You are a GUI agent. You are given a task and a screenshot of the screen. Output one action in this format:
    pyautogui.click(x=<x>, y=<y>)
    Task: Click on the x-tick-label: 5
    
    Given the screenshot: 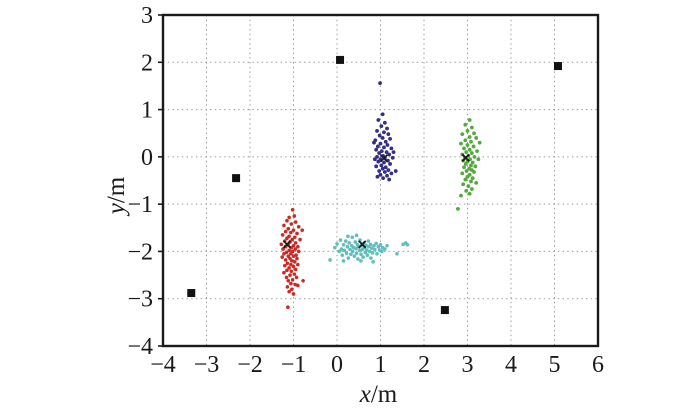 What is the action you would take?
    pyautogui.click(x=555, y=365)
    